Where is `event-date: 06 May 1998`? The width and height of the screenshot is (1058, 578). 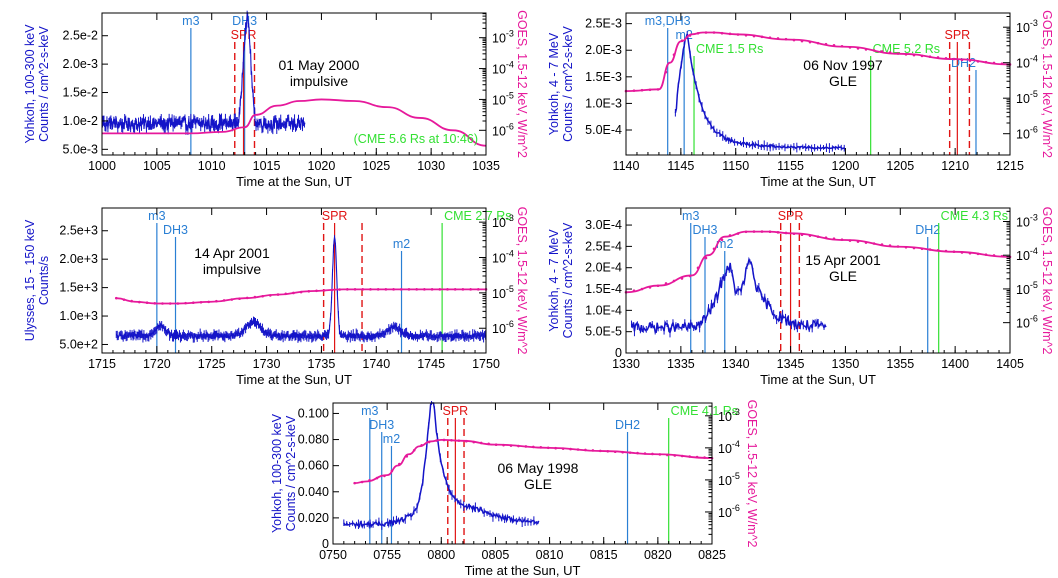 event-date: 06 May 1998 is located at coordinates (538, 468).